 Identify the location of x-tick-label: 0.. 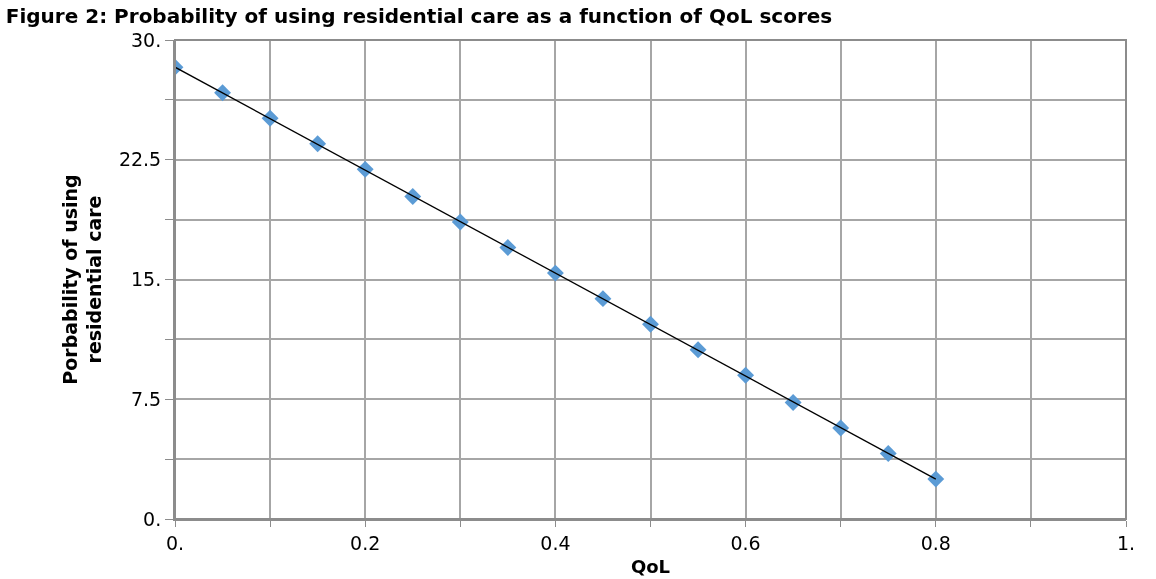
(175, 542).